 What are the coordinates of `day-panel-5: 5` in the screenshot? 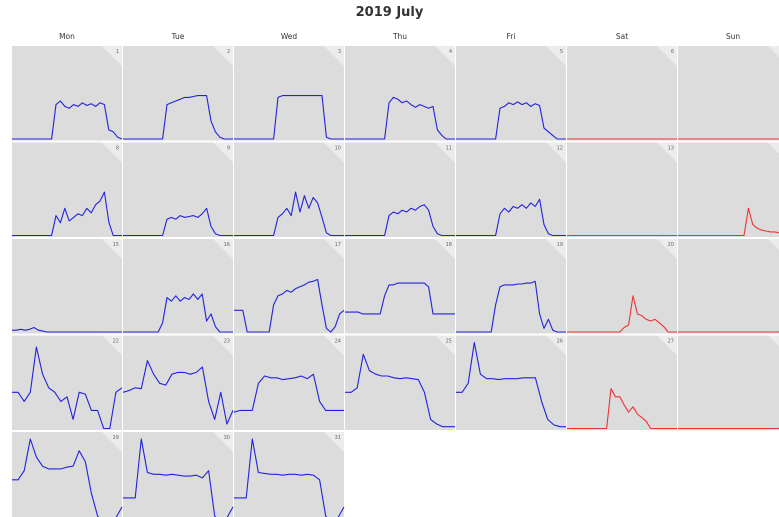 It's located at (511, 93).